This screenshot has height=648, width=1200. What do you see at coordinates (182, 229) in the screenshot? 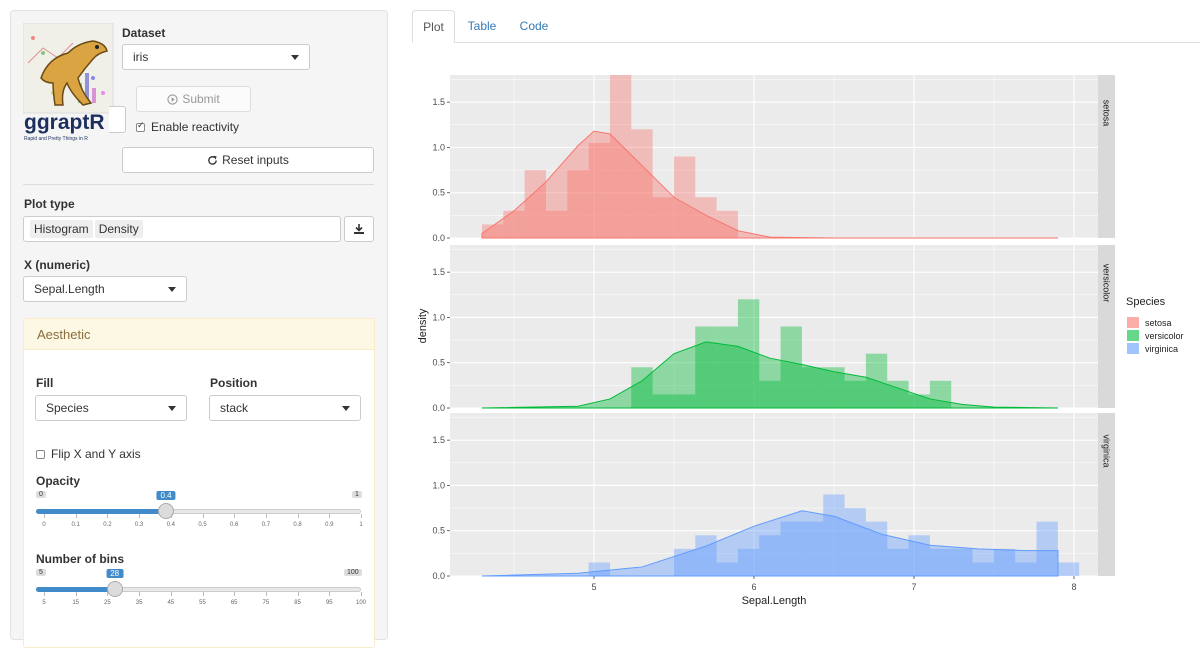
I see `plot-type-input: Histogram Density` at bounding box center [182, 229].